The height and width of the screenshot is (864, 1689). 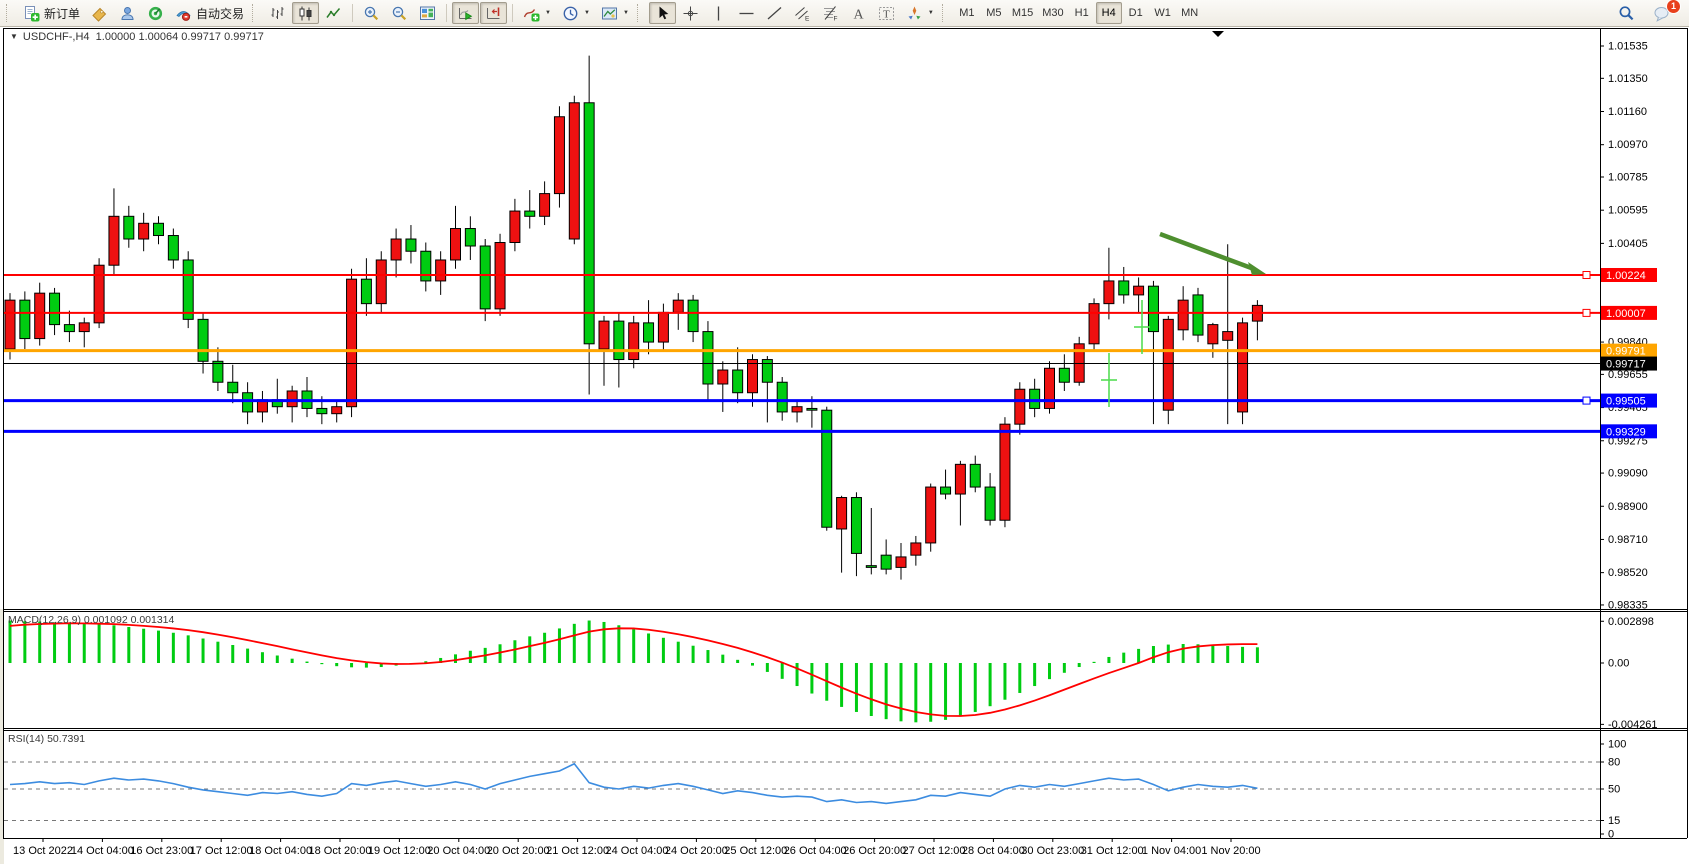 I want to click on auto-scroll-button, so click(x=466, y=13).